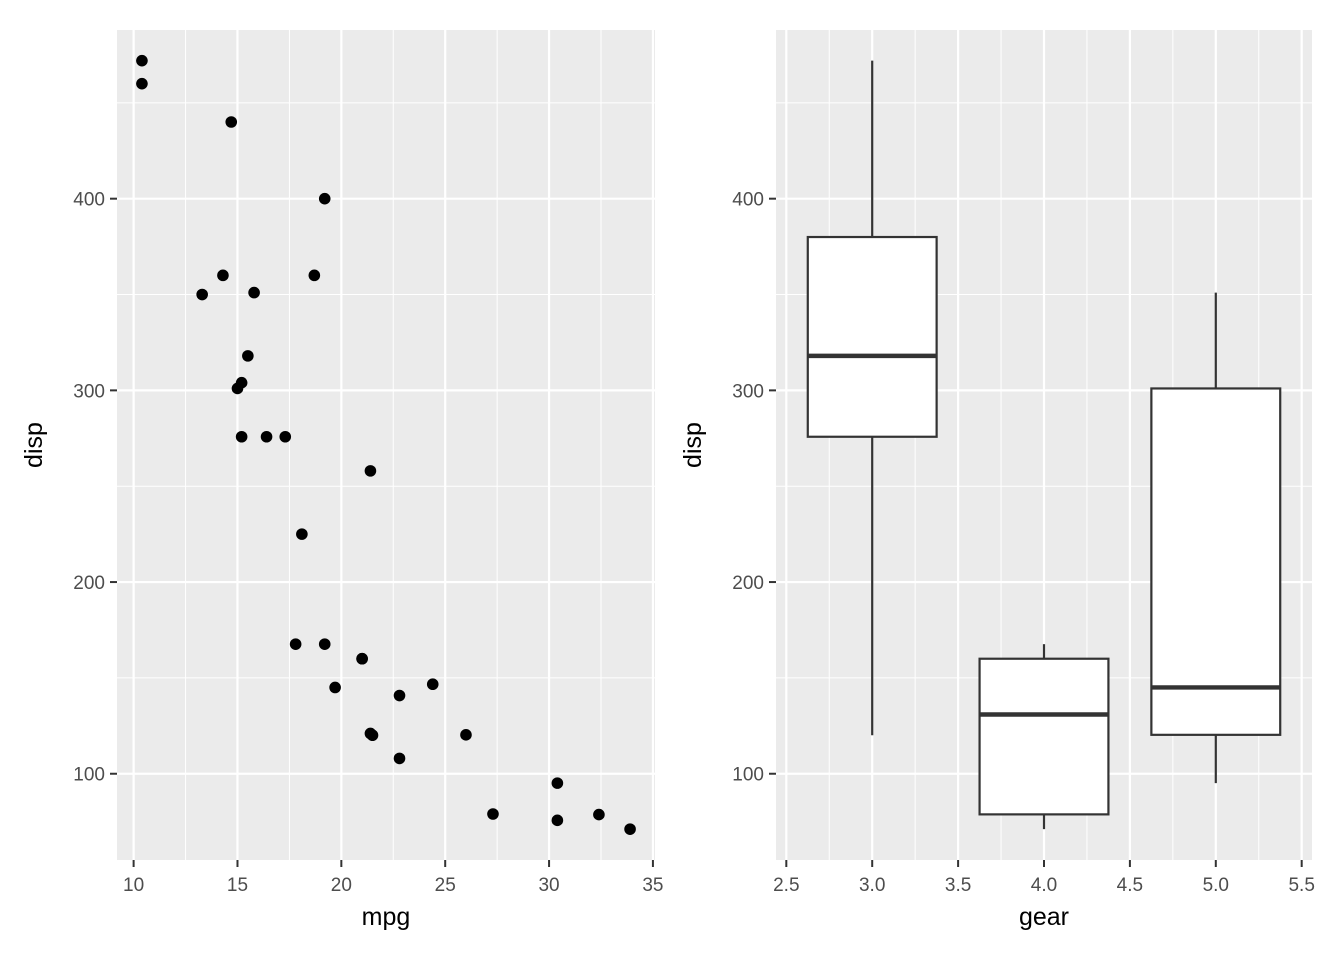  Describe the element at coordinates (89, 391) in the screenshot. I see `scatter-y-tick-label: 300` at that location.